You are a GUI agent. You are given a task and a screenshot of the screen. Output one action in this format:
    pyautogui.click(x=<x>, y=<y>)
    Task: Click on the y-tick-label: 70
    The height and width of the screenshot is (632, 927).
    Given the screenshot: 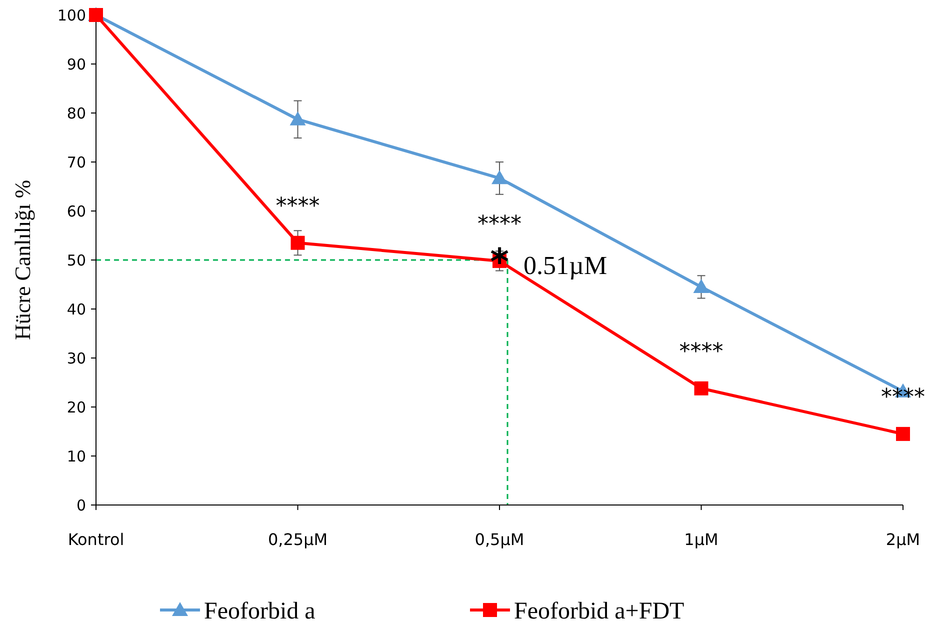 What is the action you would take?
    pyautogui.click(x=76, y=162)
    